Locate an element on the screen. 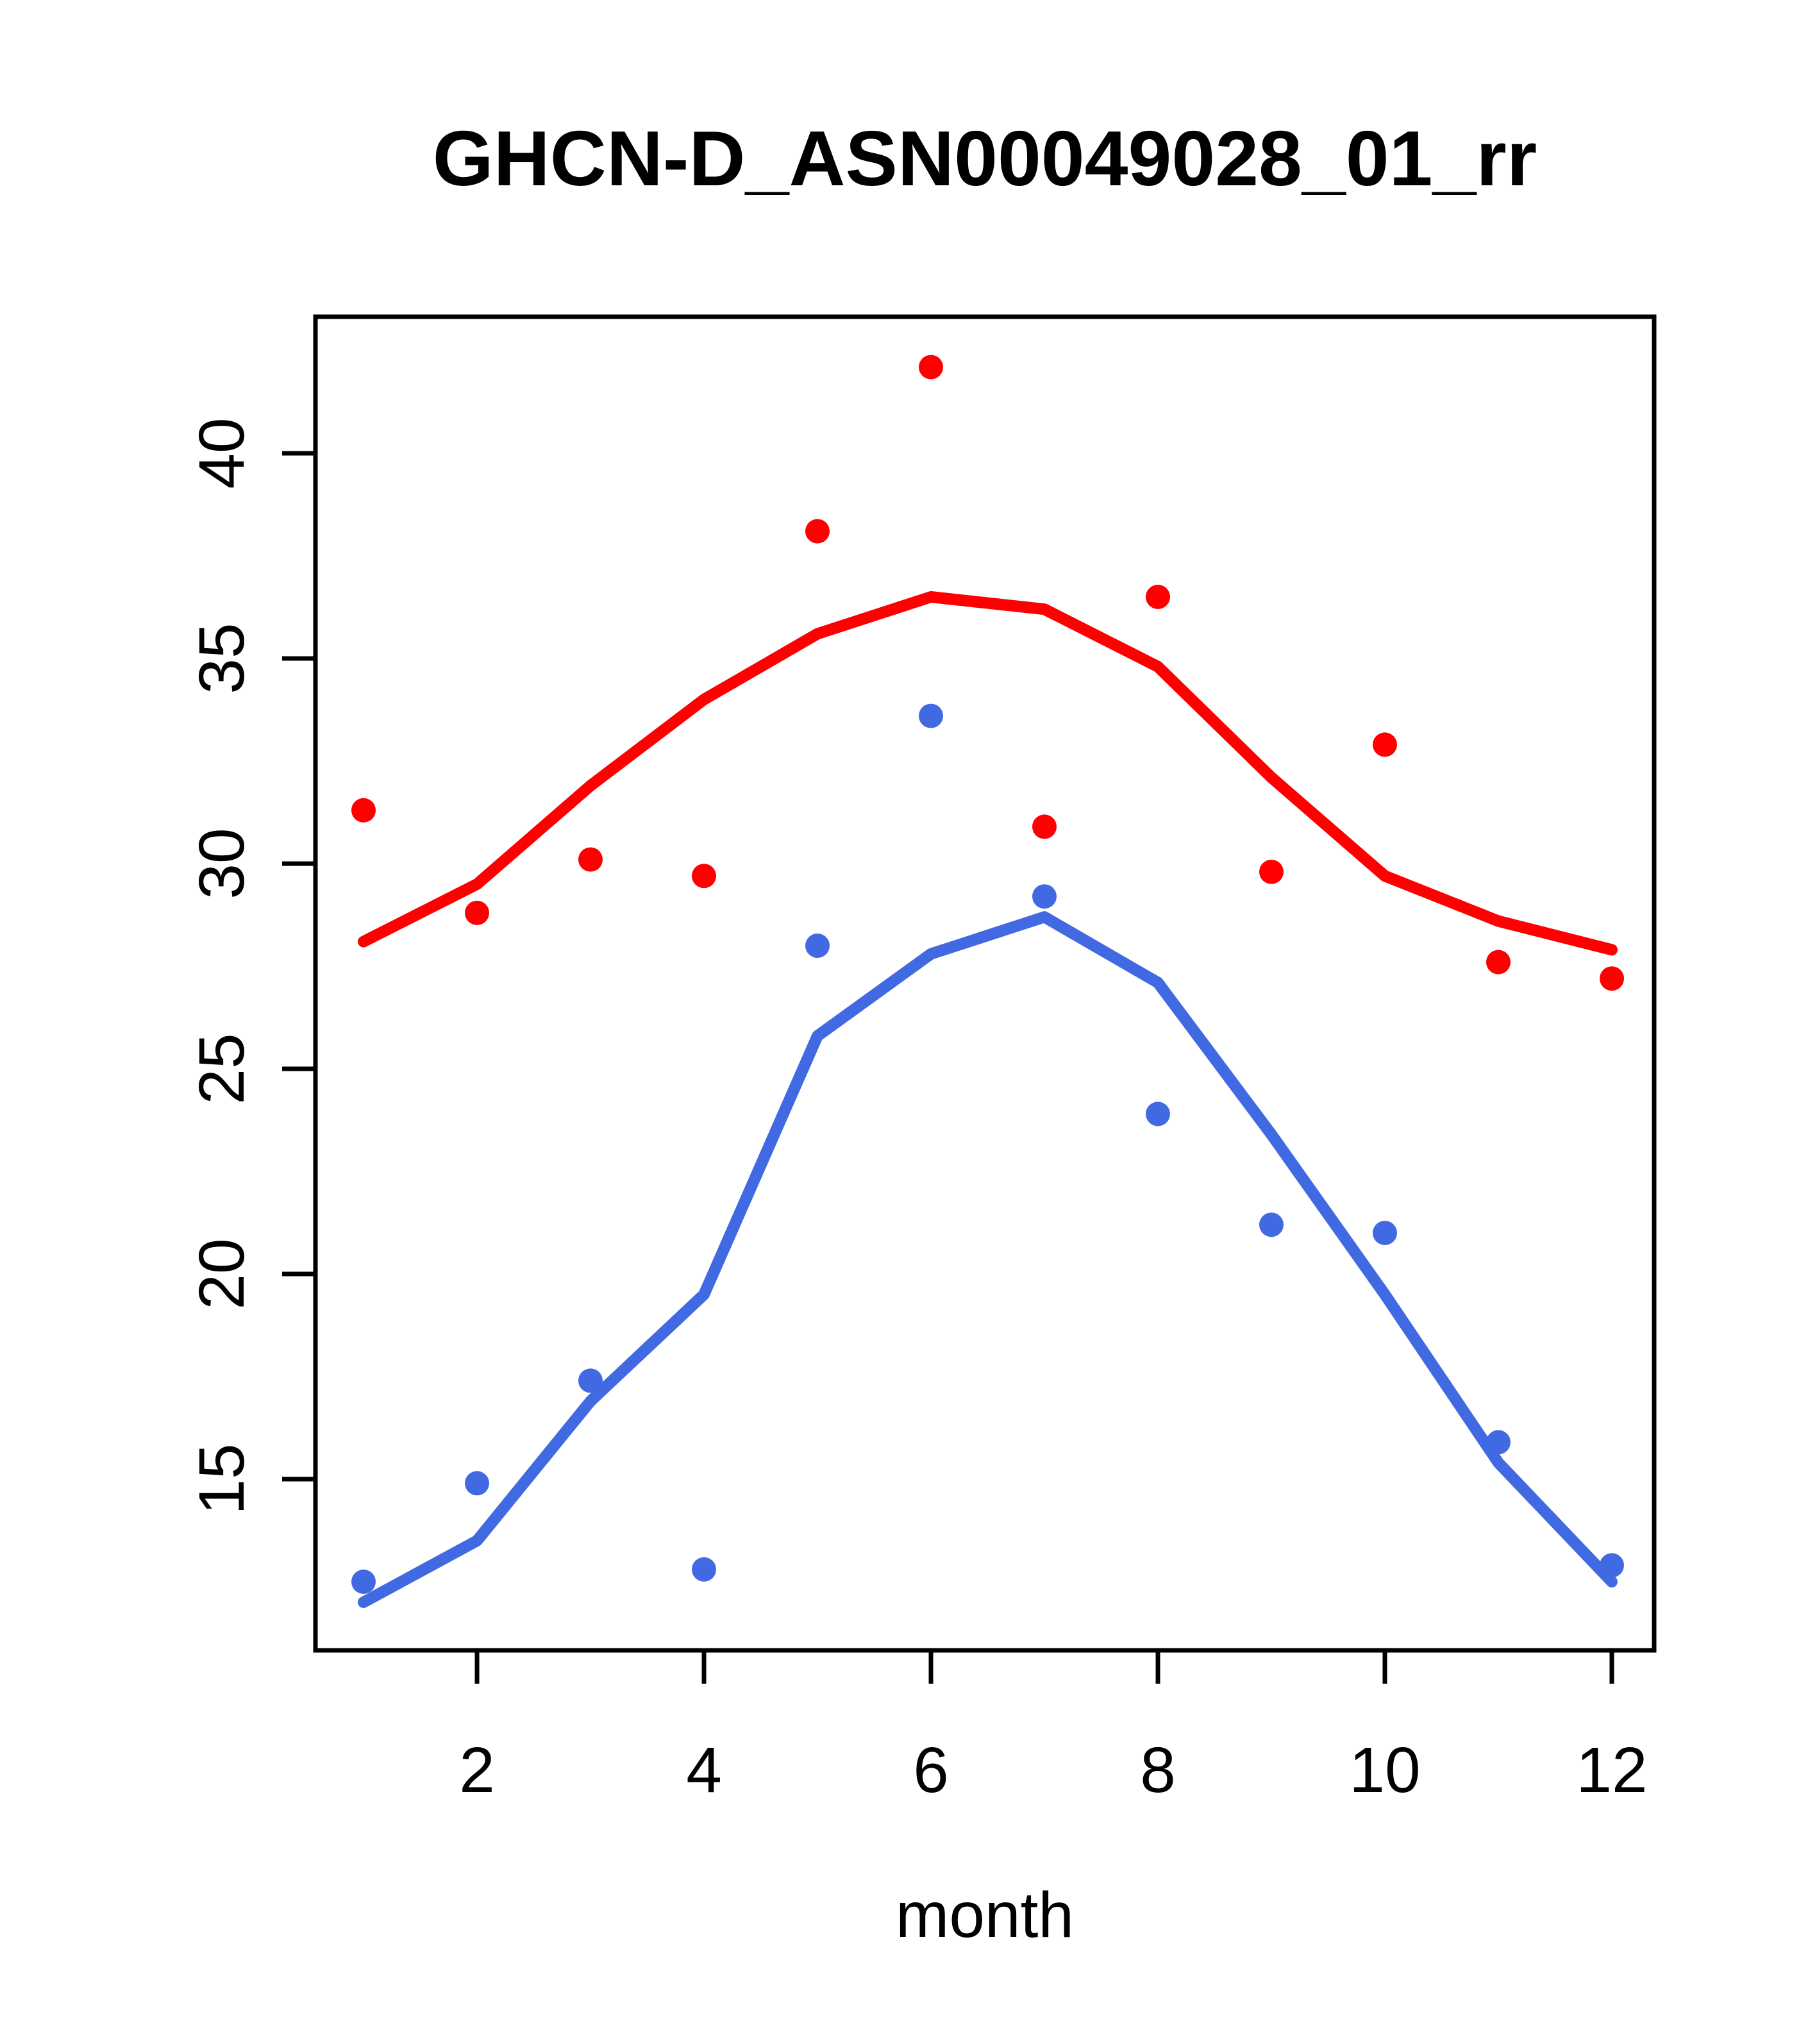 This screenshot has width=1817, height=2044. x-tick-label: 12 is located at coordinates (1611, 1770).